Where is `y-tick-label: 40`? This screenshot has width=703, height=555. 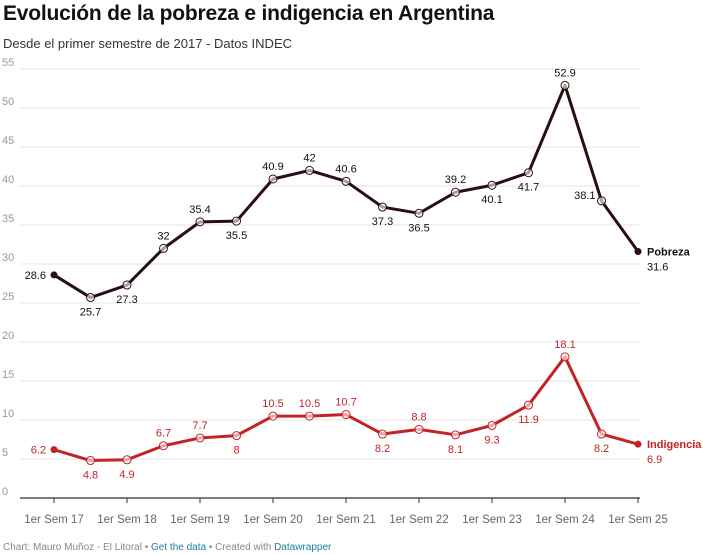
y-tick-label: 40 is located at coordinates (8, 180).